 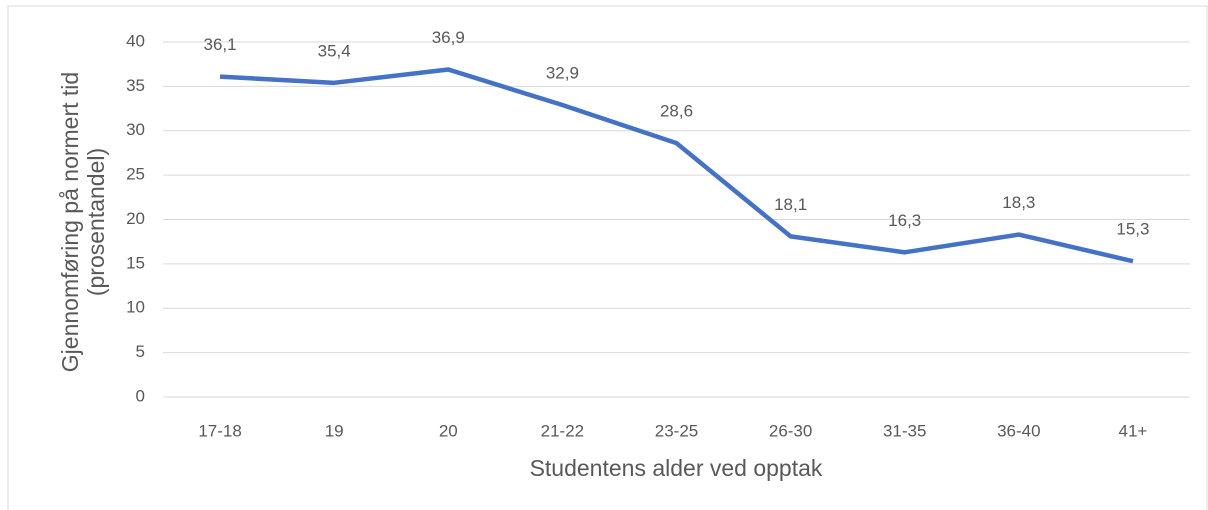 What do you see at coordinates (135, 129) in the screenshot?
I see `y-tick-label: 30` at bounding box center [135, 129].